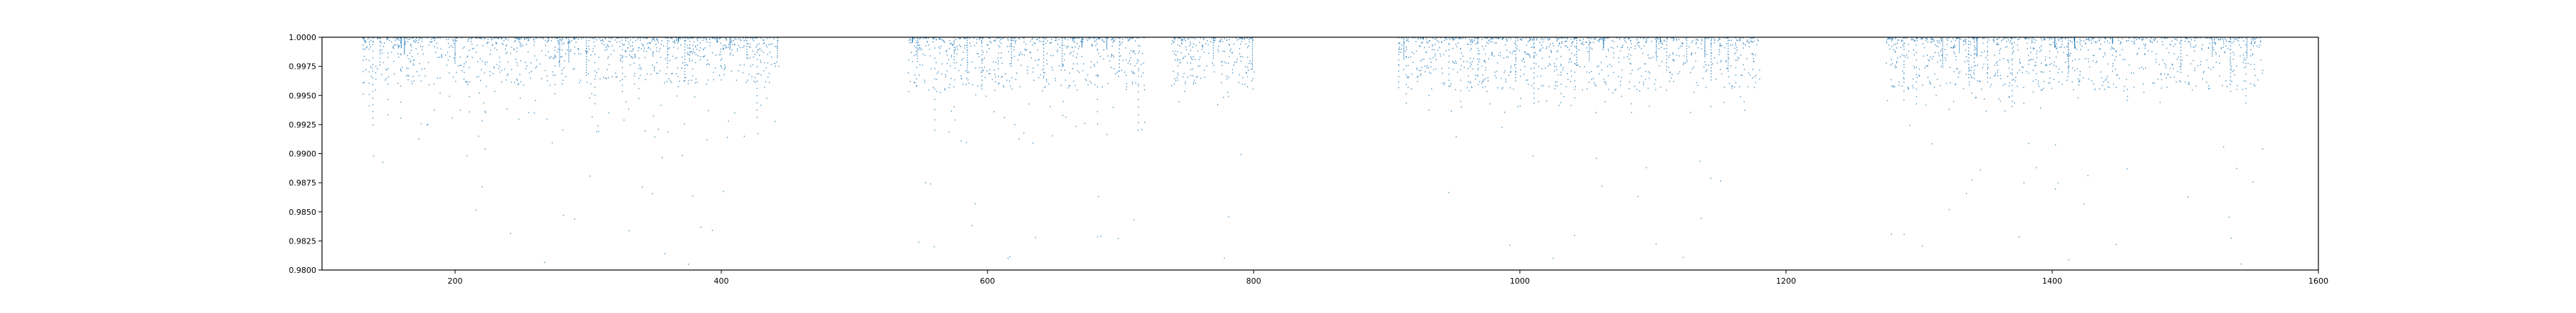  Describe the element at coordinates (303, 271) in the screenshot. I see `y-tick-label: 0.9800` at that location.